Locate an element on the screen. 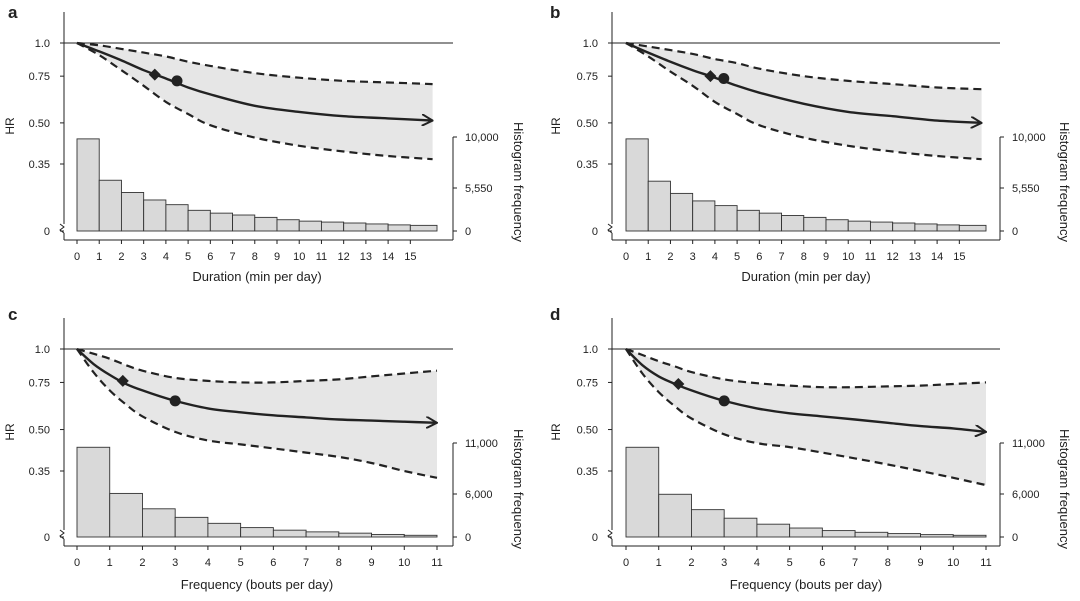 The height and width of the screenshot is (601, 1080). x-tick-label: 2 is located at coordinates (670, 257).